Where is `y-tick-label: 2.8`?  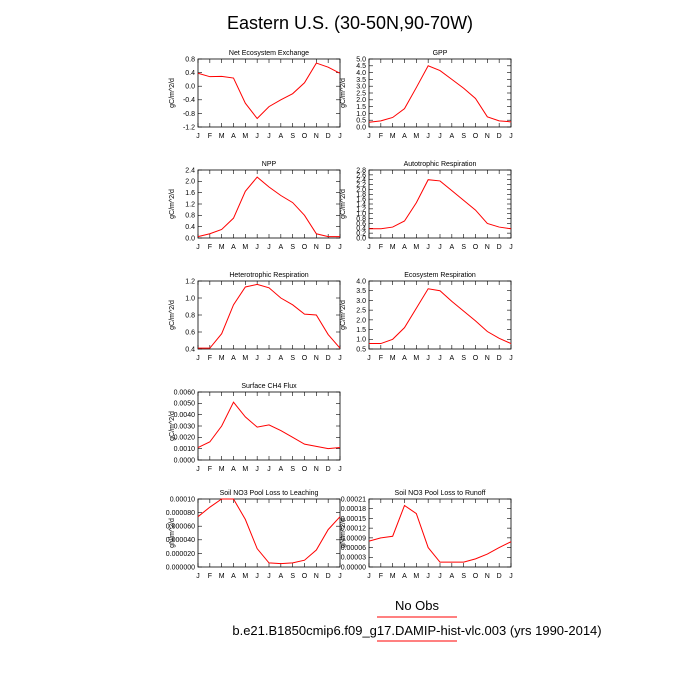
y-tick-label: 2.8 is located at coordinates (361, 170).